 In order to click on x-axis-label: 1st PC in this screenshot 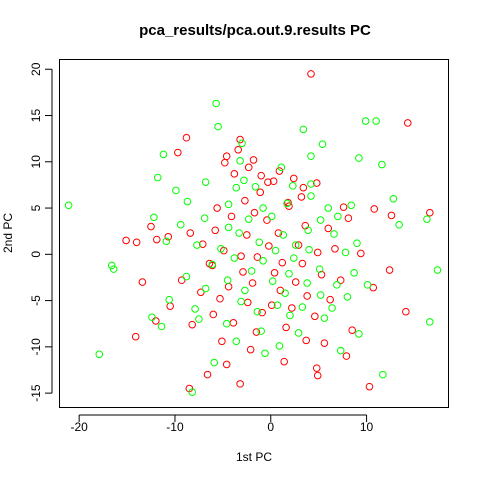, I will do `click(254, 457)`.